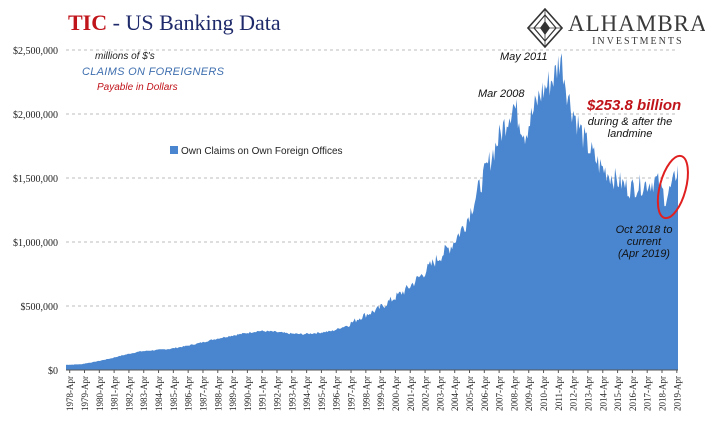  What do you see at coordinates (233, 393) in the screenshot?
I see `x-tick-label: 1989-Apr` at bounding box center [233, 393].